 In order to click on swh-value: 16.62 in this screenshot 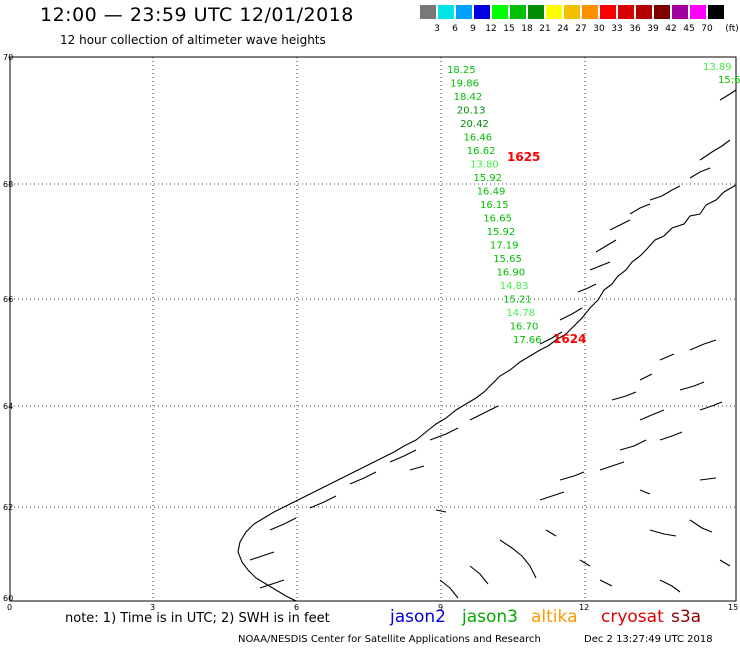, I will do `click(481, 151)`.